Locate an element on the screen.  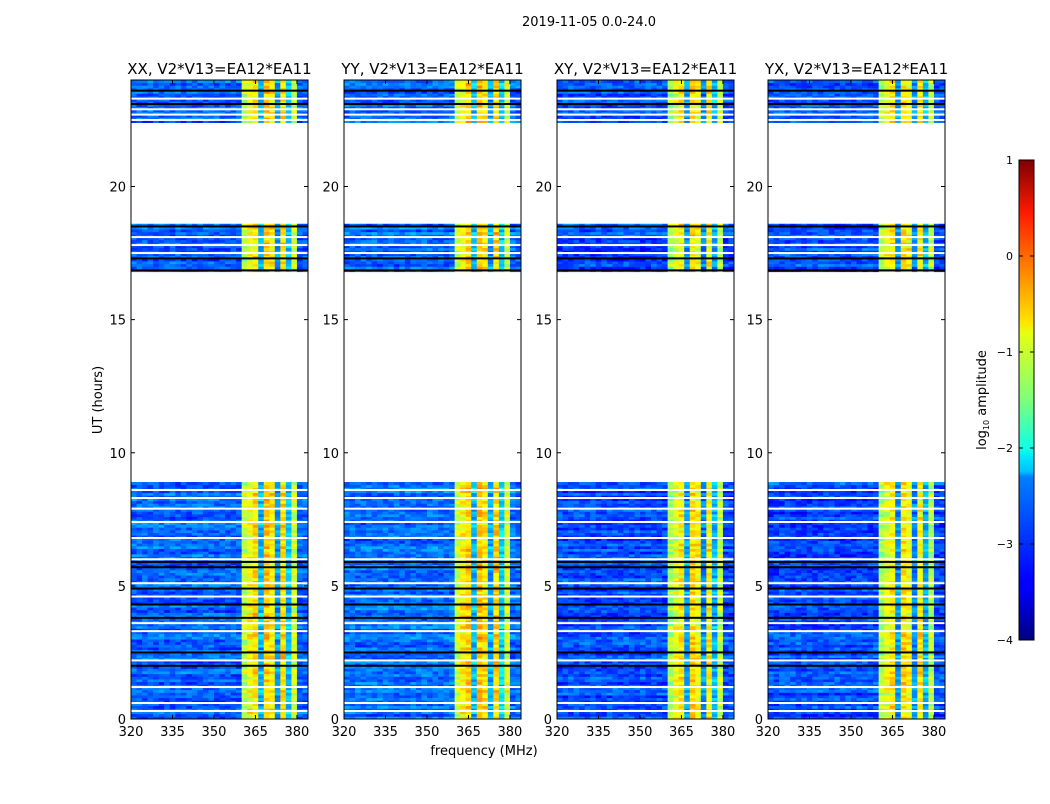
panel-title: XX, V2*V13=EA12*EA11 is located at coordinates (219, 69).